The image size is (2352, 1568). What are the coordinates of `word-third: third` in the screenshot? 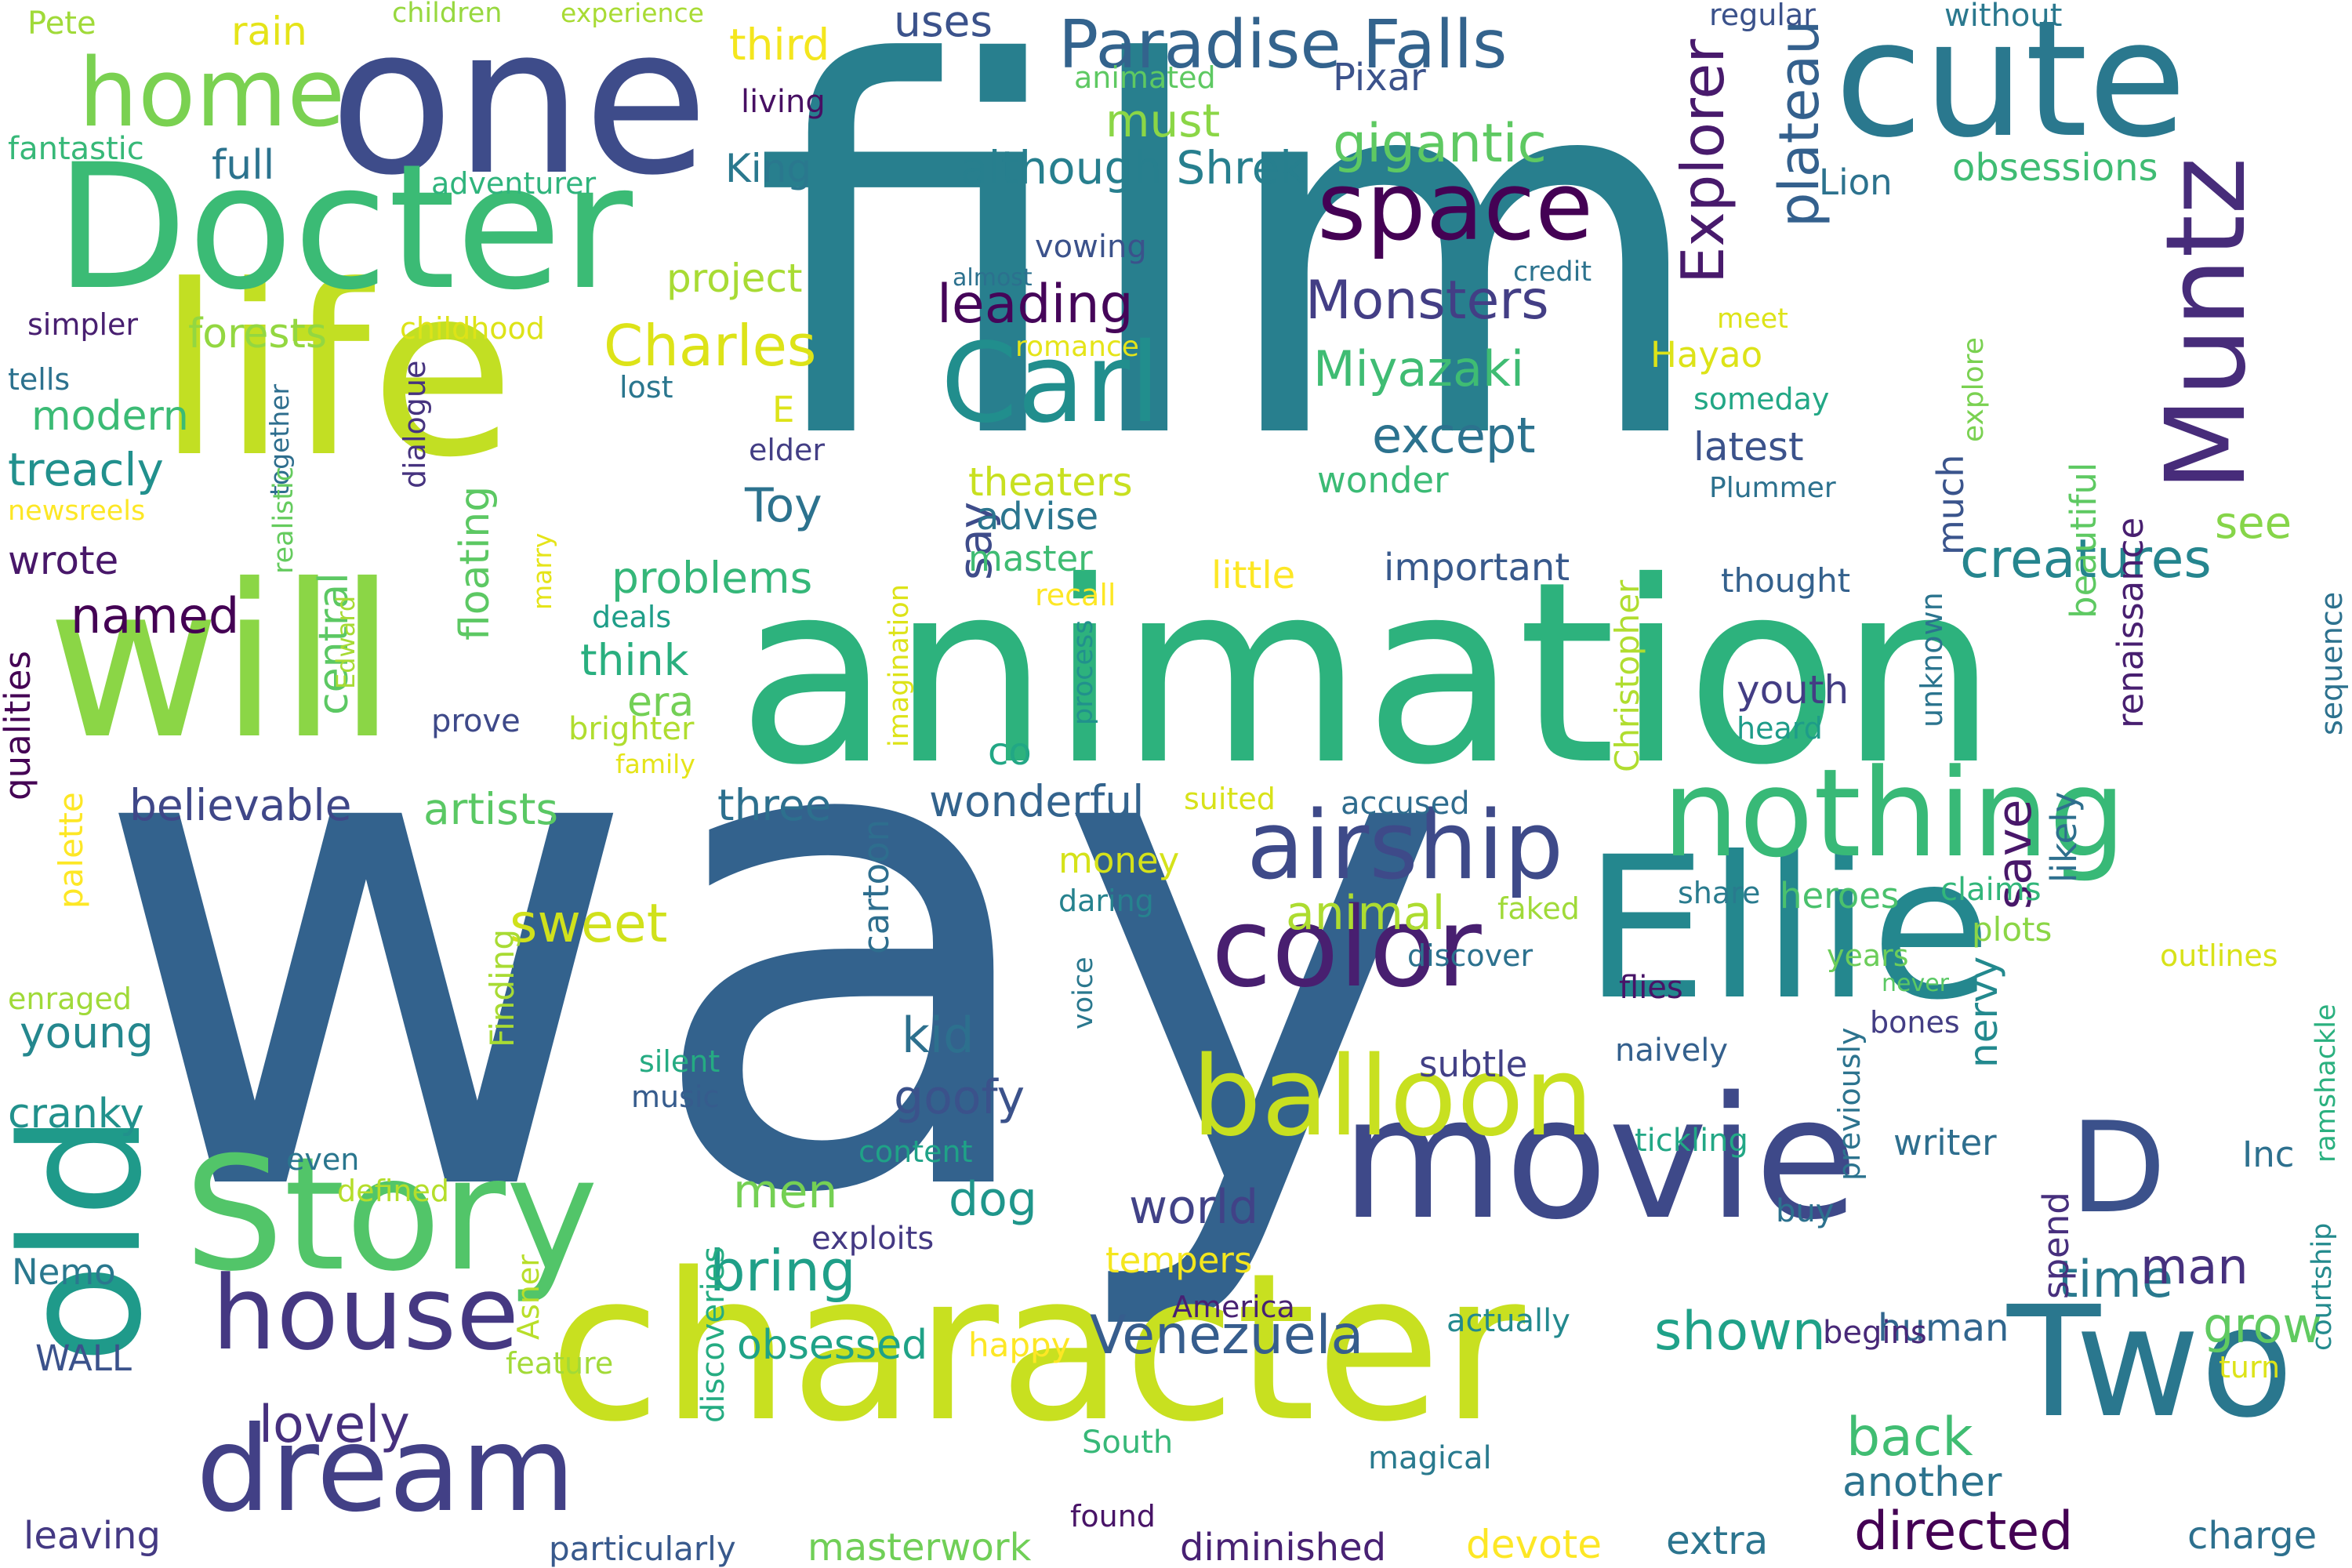 It's located at (779, 45).